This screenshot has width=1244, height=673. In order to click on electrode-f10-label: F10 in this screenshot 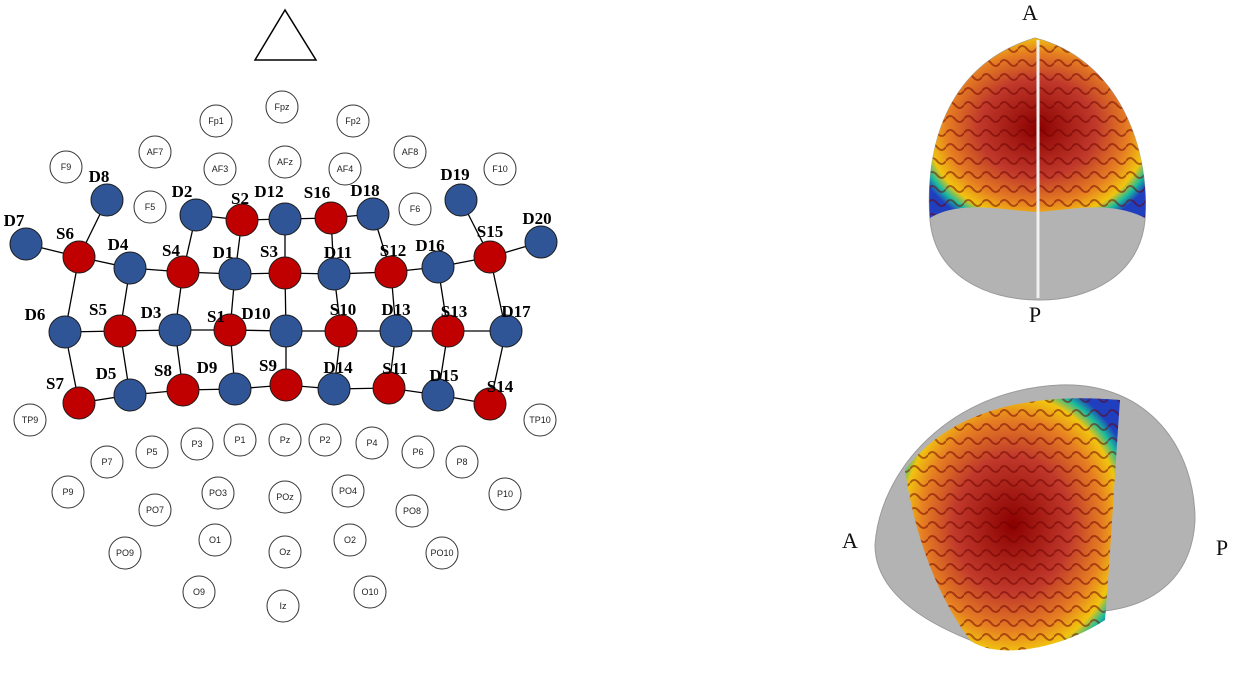, I will do `click(500, 169)`.